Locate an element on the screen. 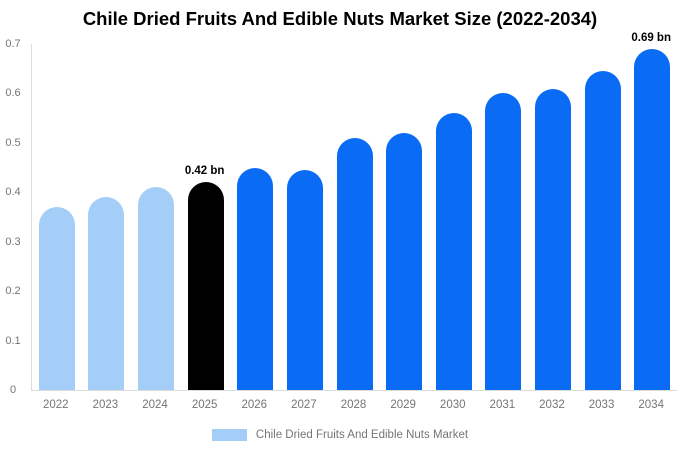 Image resolution: width=680 pixels, height=450 pixels. x-axis-label-2029: 2029 is located at coordinates (403, 405).